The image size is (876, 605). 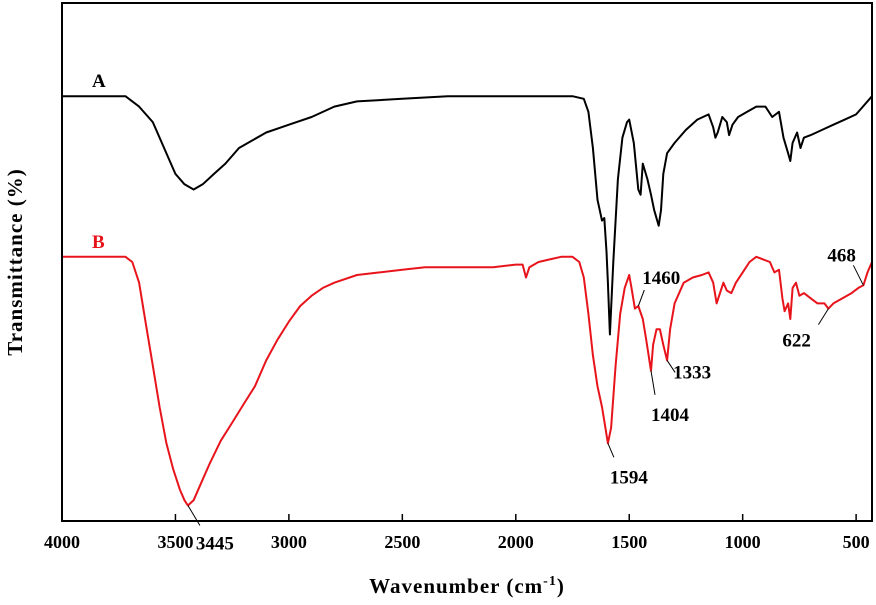 What do you see at coordinates (402, 542) in the screenshot?
I see `x-tick-label-2500: 2500` at bounding box center [402, 542].